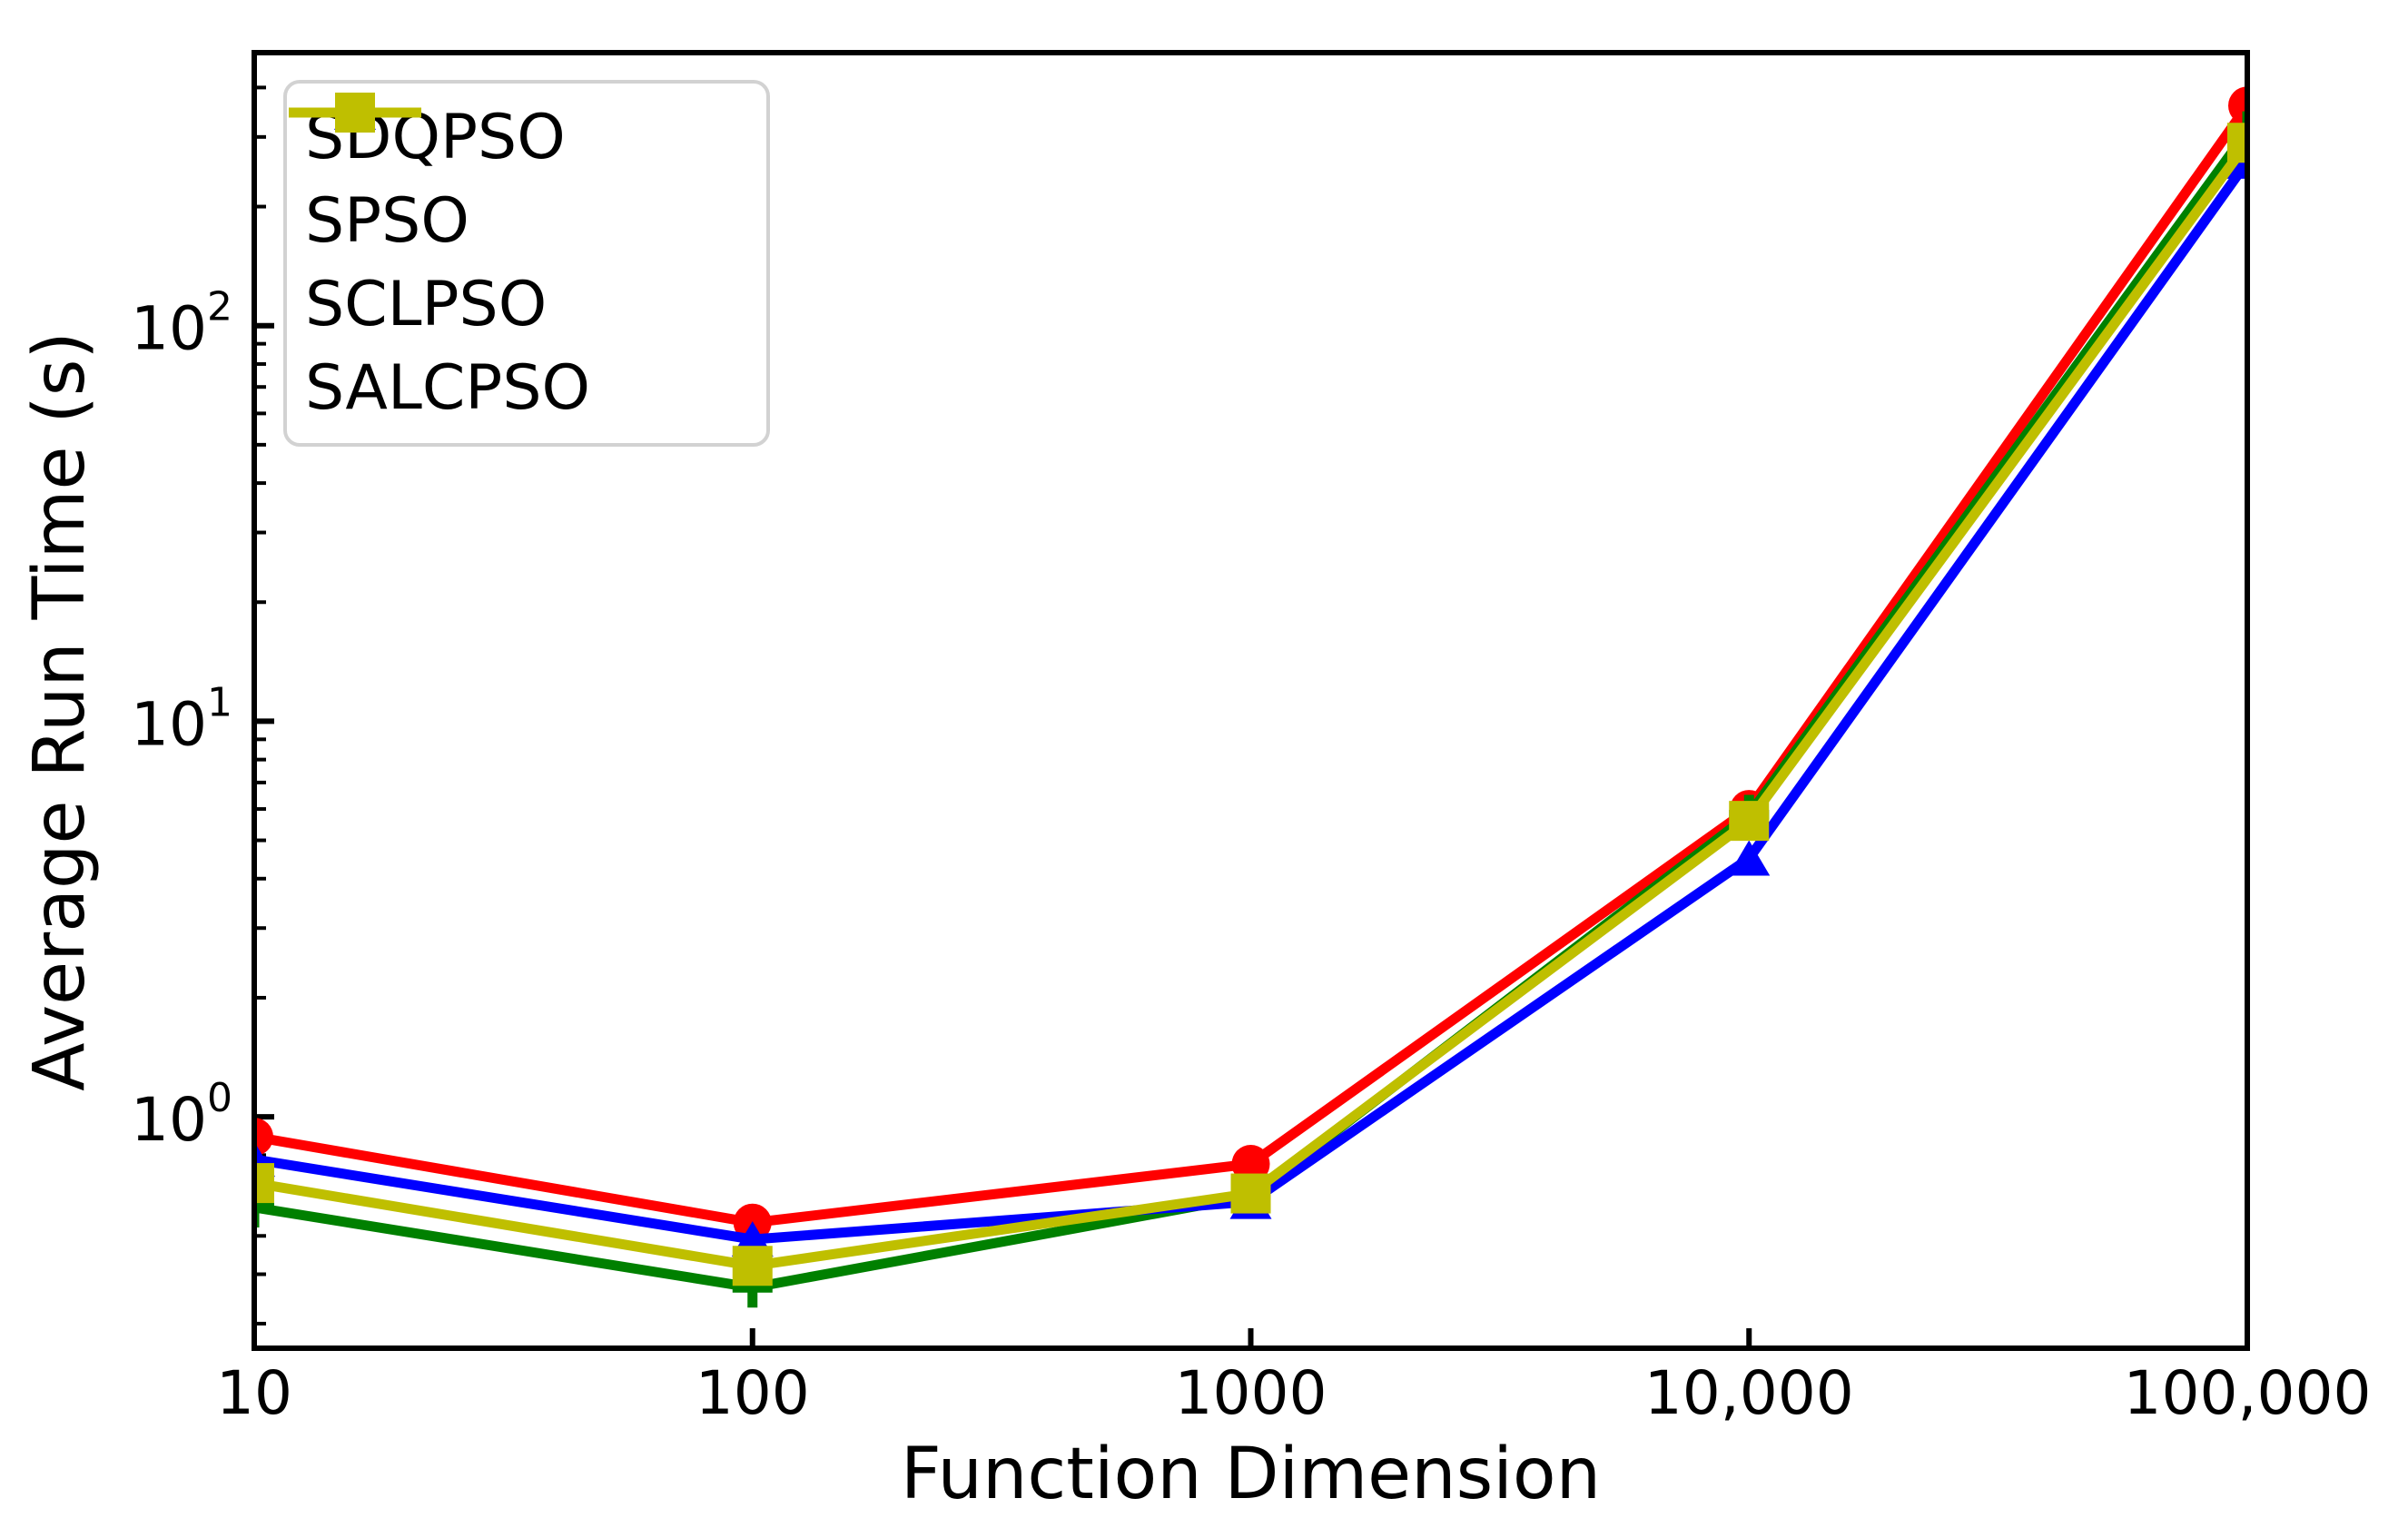 This screenshot has width=2408, height=1518. Describe the element at coordinates (181, 719) in the screenshot. I see `y-tick-label: 10¹` at that location.